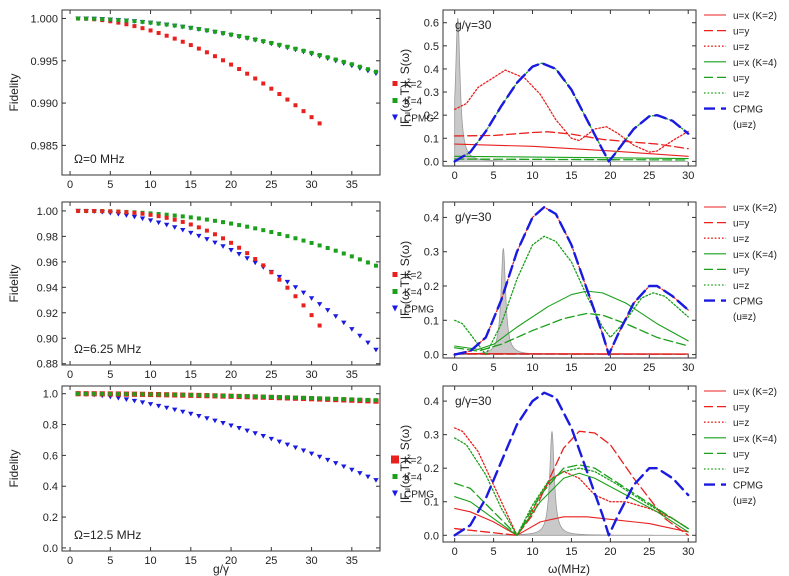 Image resolution: width=789 pixels, height=576 pixels. What do you see at coordinates (741, 47) in the screenshot?
I see `legend-label: u=z` at bounding box center [741, 47].